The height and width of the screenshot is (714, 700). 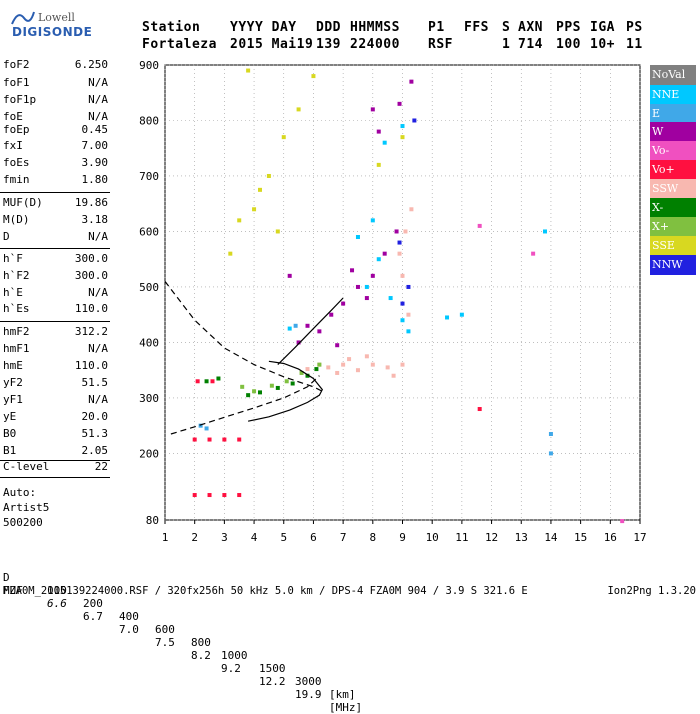 I want to click on param-fxI: fxI 7.00, so click(x=55, y=146).